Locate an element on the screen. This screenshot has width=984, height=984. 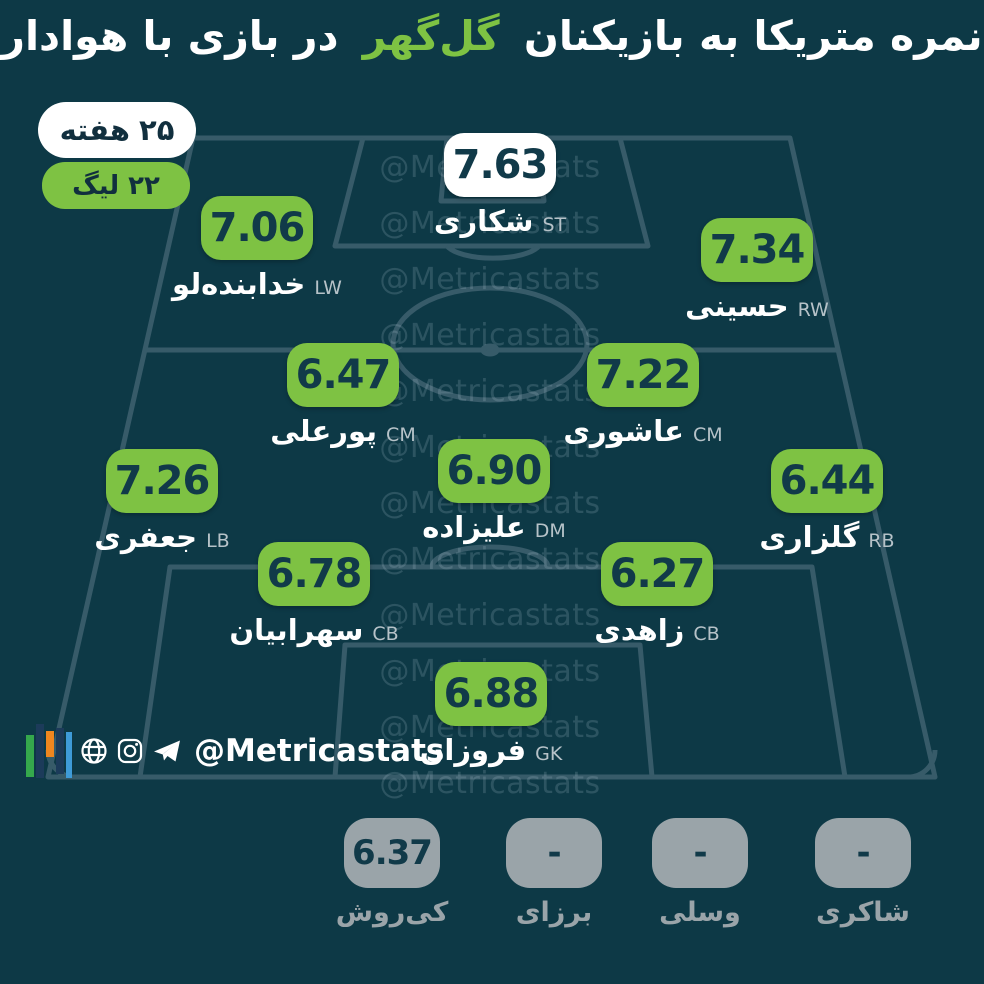
rating-box: 7.26 is located at coordinates (162, 481).